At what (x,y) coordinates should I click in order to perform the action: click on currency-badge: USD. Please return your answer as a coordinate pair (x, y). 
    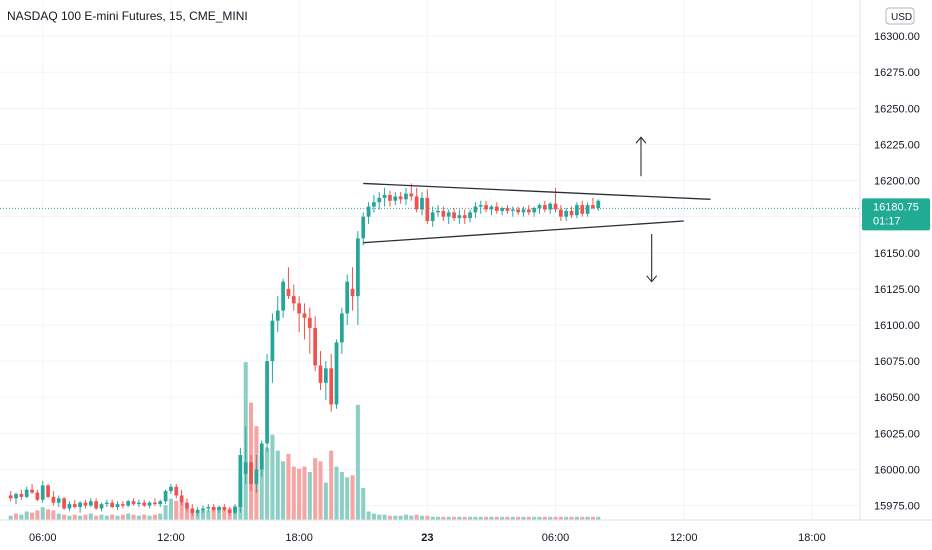
    Looking at the image, I should click on (900, 16).